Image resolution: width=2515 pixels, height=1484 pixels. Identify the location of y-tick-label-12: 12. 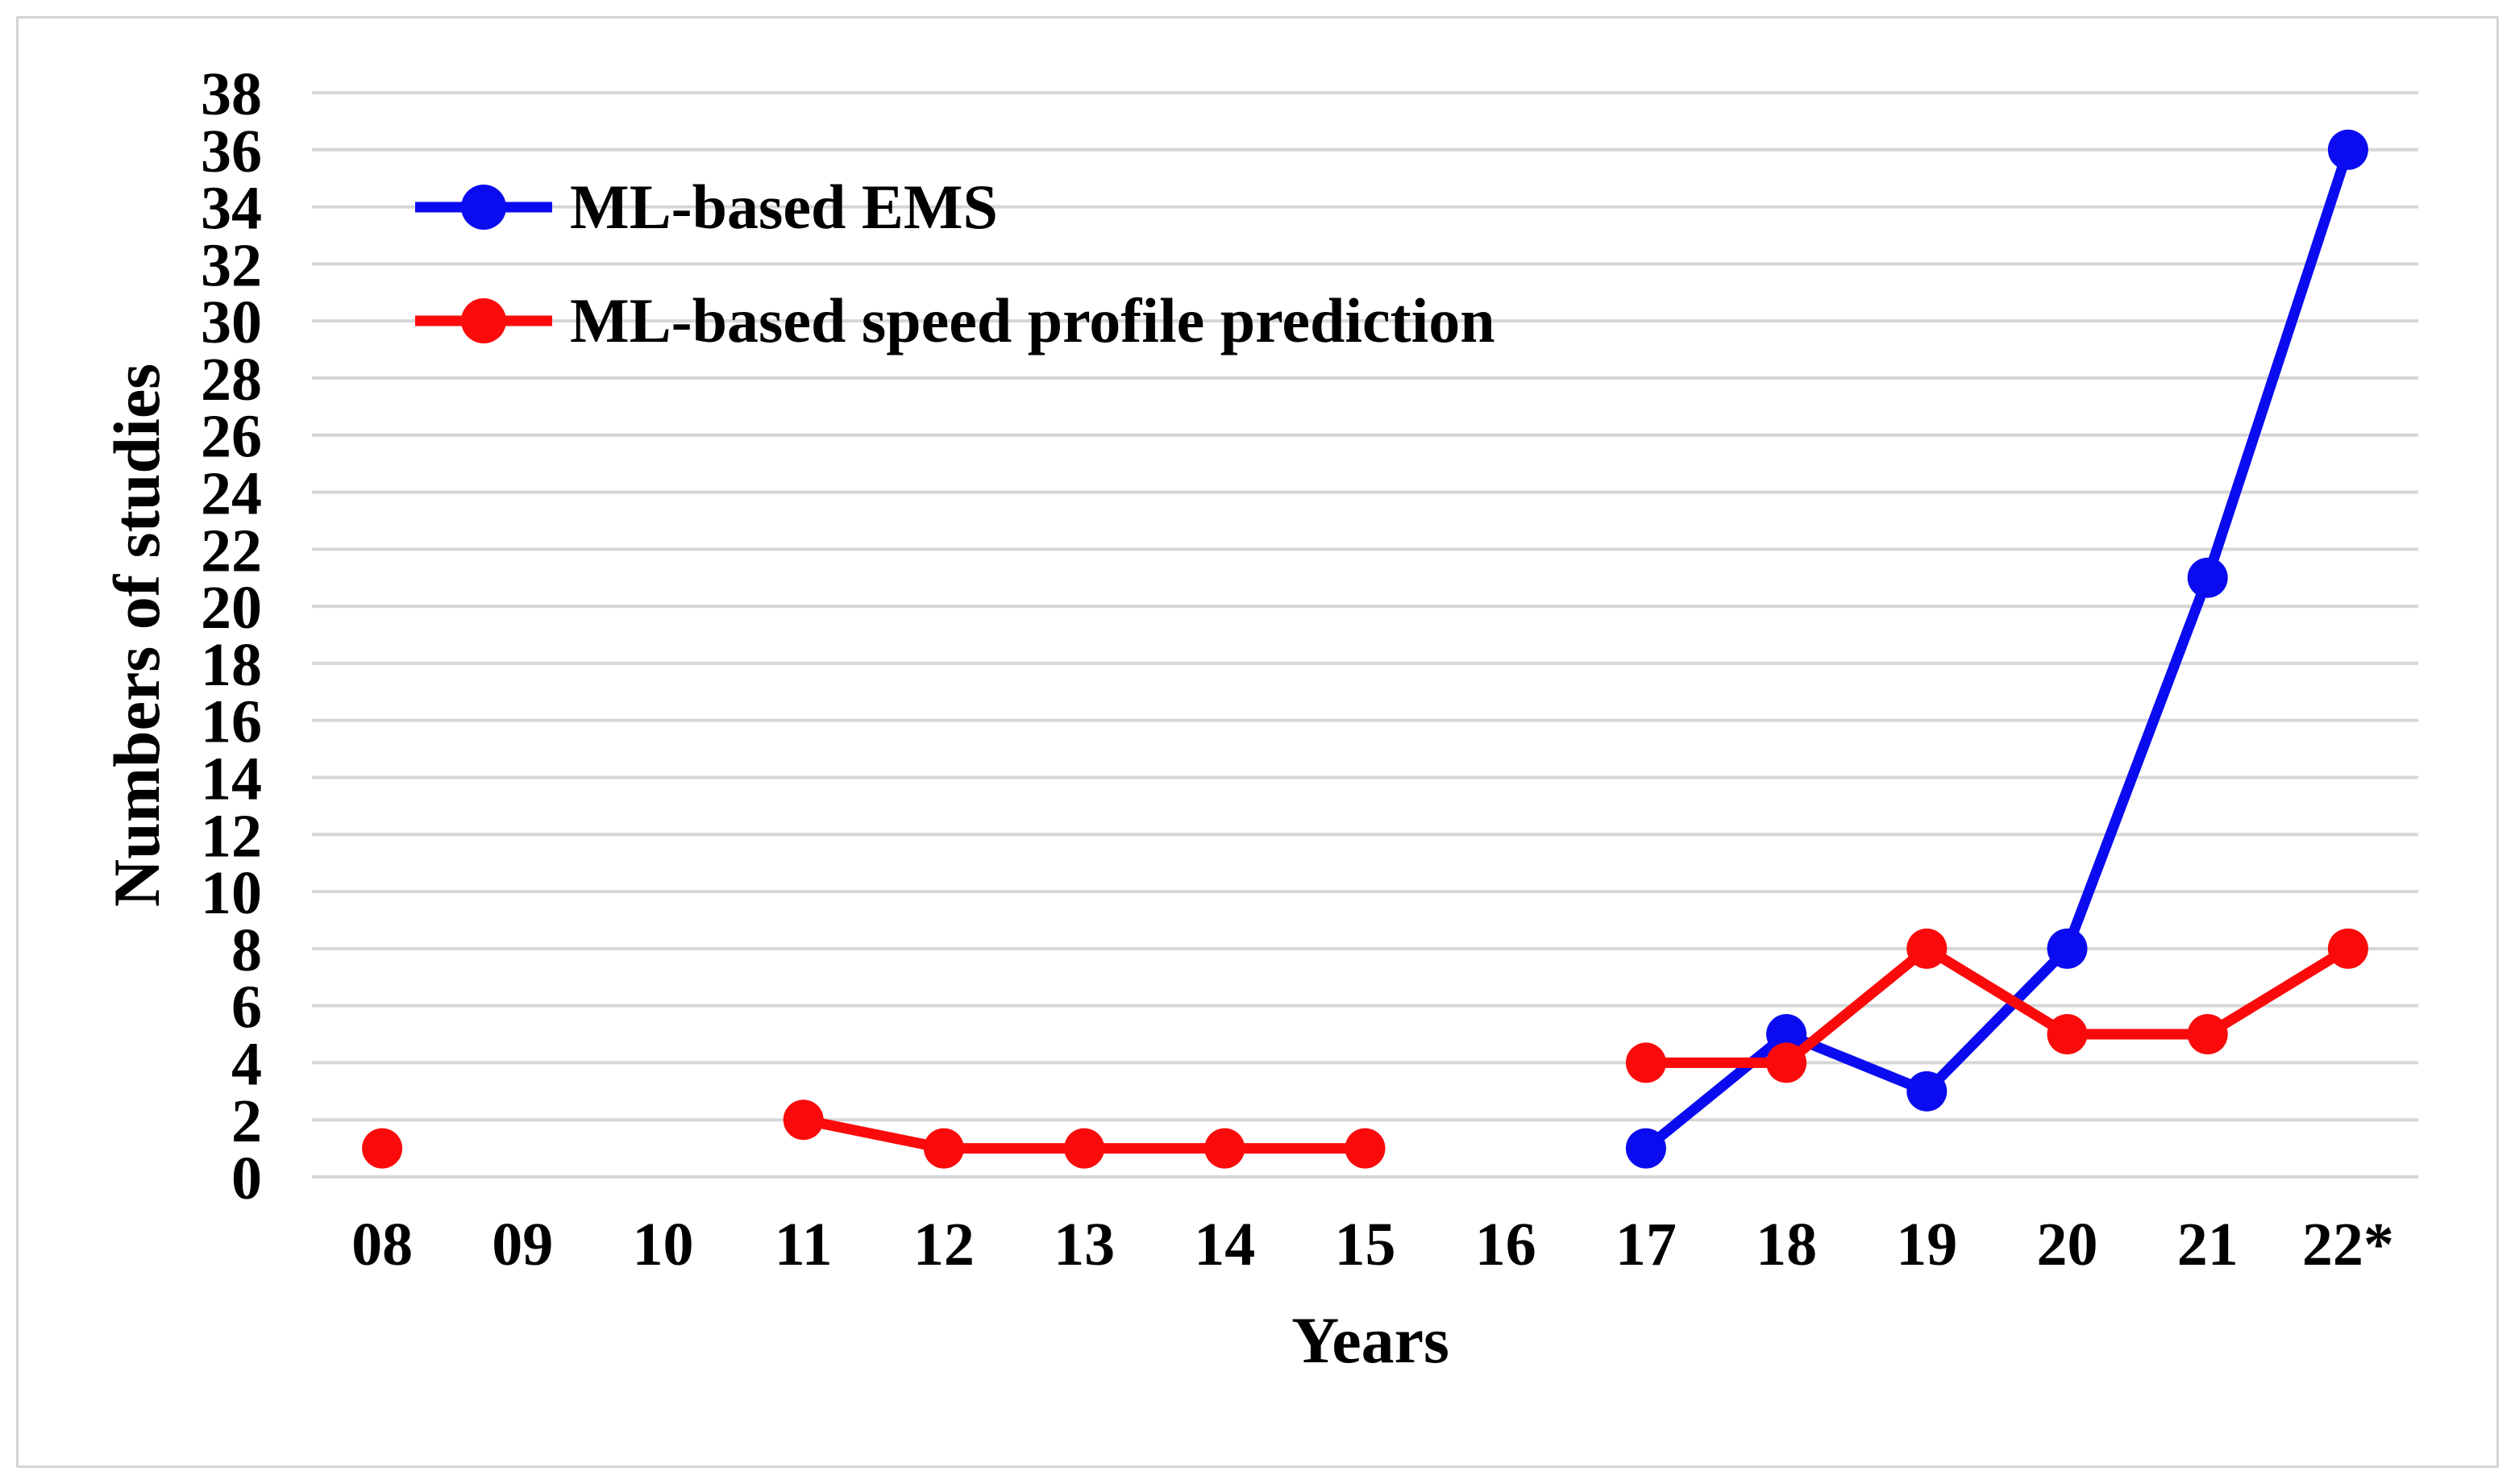
(232, 836).